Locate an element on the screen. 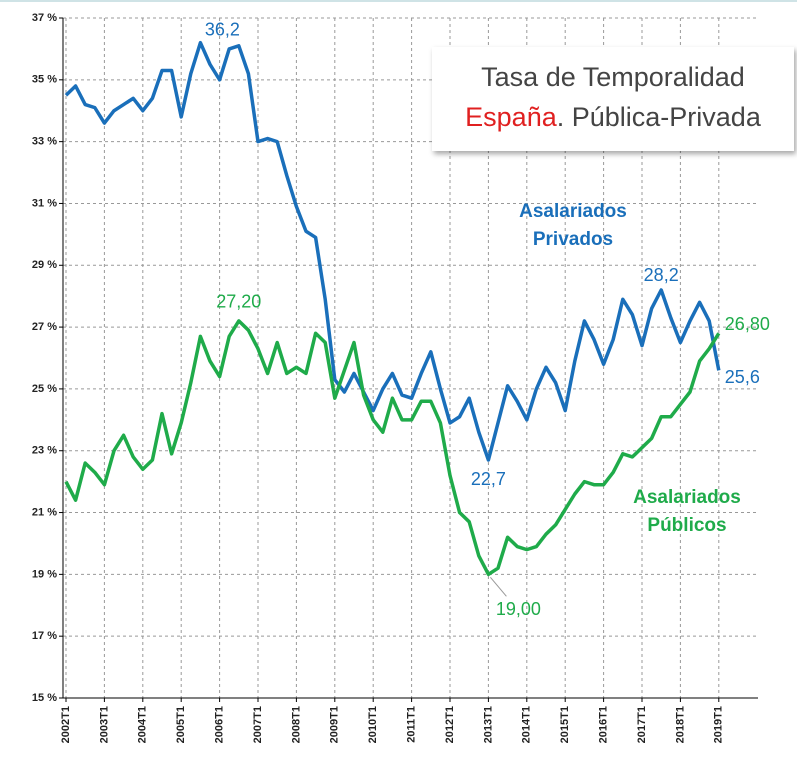 This screenshot has height=761, width=797. chart-subtitle: España. Pública-Privada is located at coordinates (613, 117).